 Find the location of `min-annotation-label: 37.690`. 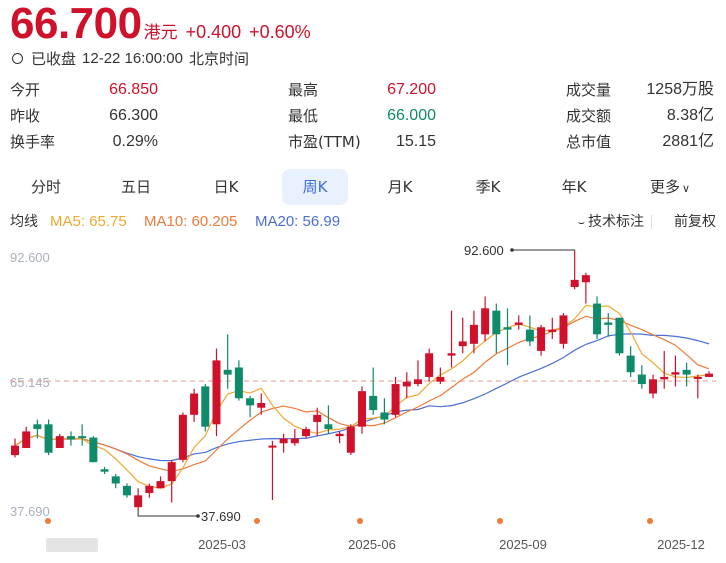

min-annotation-label: 37.690 is located at coordinates (221, 516).